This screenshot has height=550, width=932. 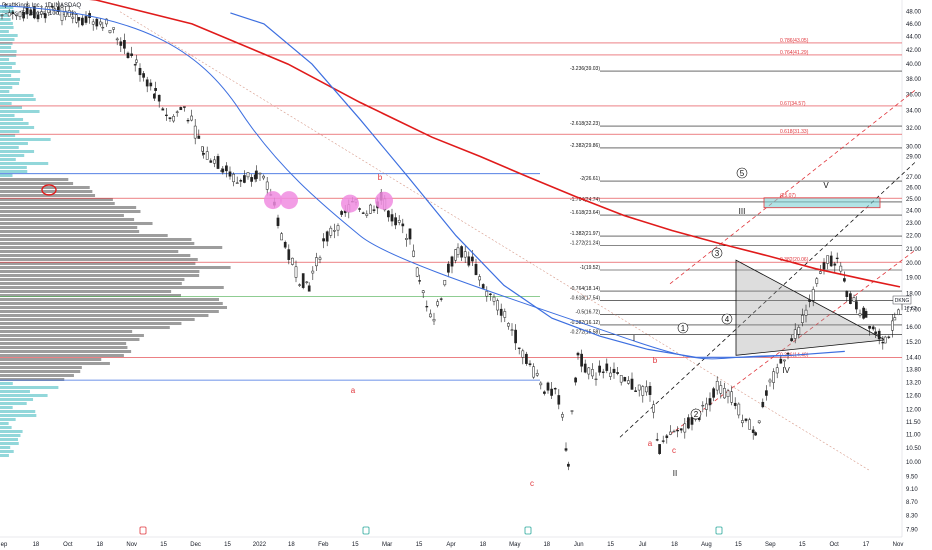 What do you see at coordinates (450, 545) in the screenshot?
I see `time-tick-label: Apr` at bounding box center [450, 545].